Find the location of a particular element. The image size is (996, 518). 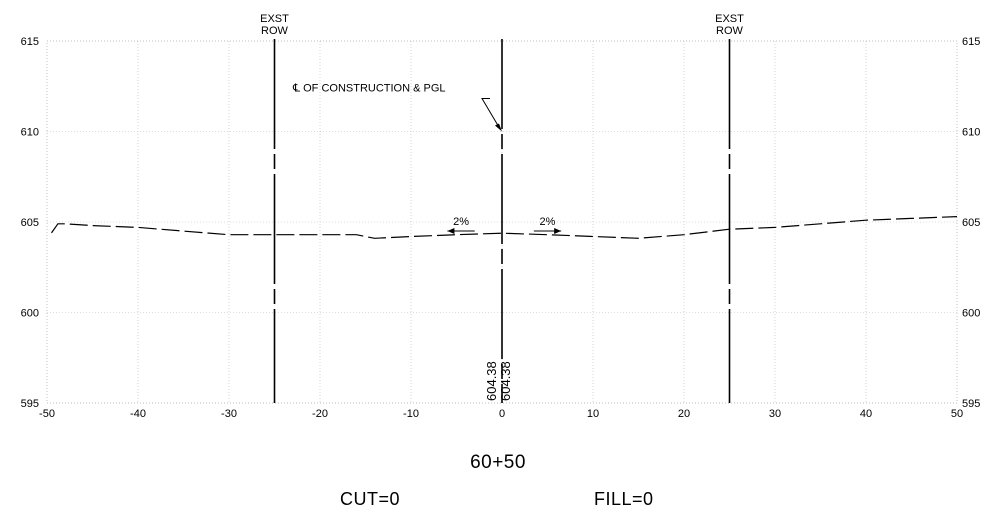

x-tick-label: -30 is located at coordinates (229, 414).